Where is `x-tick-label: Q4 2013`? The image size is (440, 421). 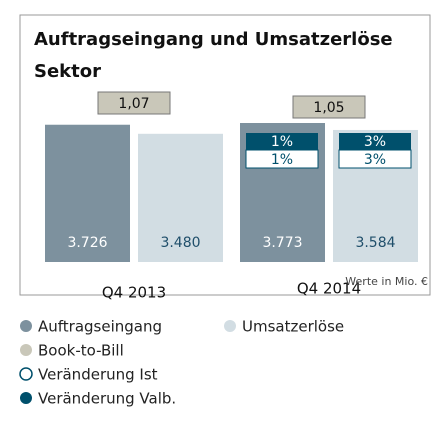
x-tick-label: Q4 2013 is located at coordinates (134, 293).